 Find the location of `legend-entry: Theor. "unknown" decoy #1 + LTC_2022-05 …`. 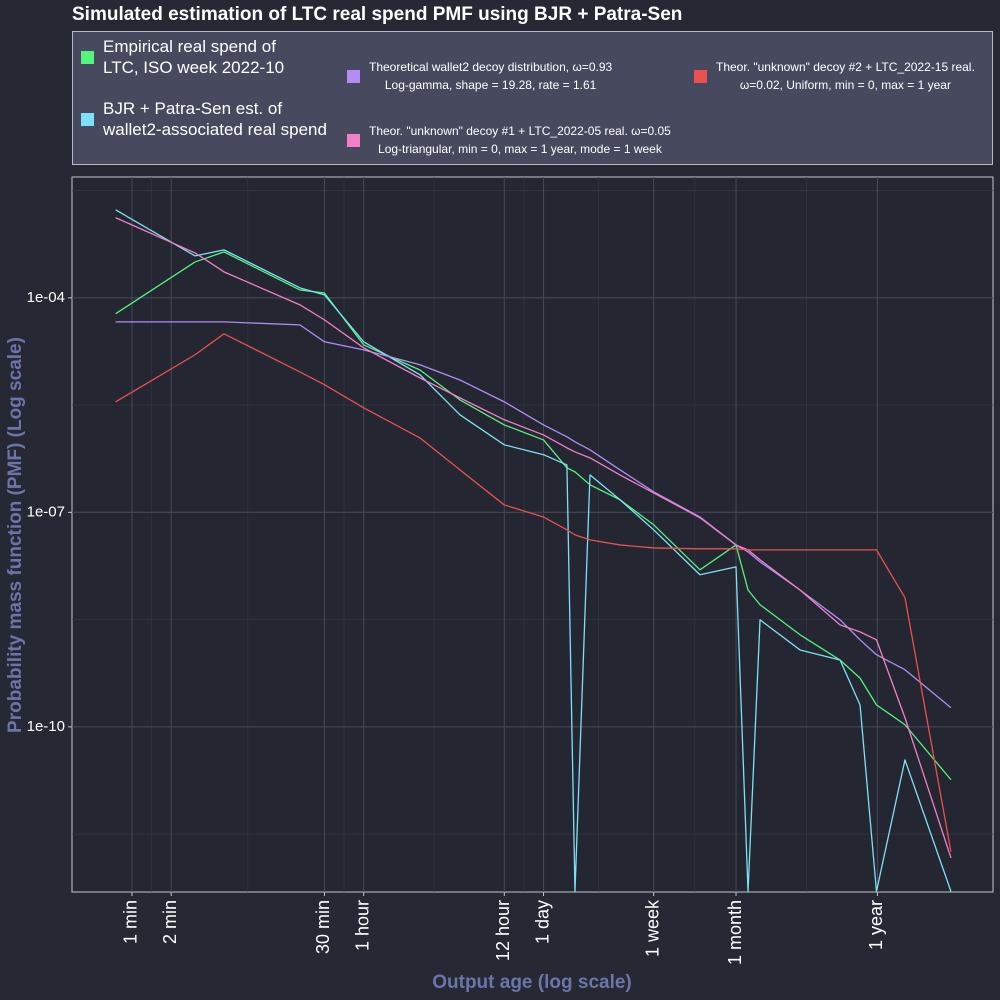

legend-entry: Theor. "unknown" decoy #1 + LTC_2022-05 … is located at coordinates (509, 140).